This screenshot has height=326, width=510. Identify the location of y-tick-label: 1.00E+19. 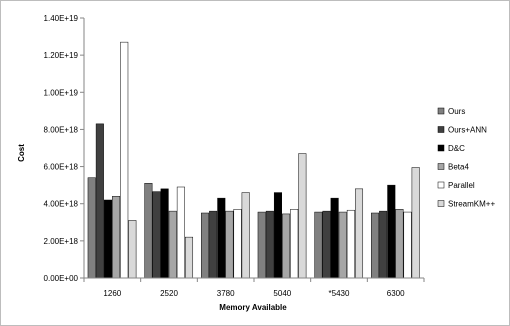
(61, 92).